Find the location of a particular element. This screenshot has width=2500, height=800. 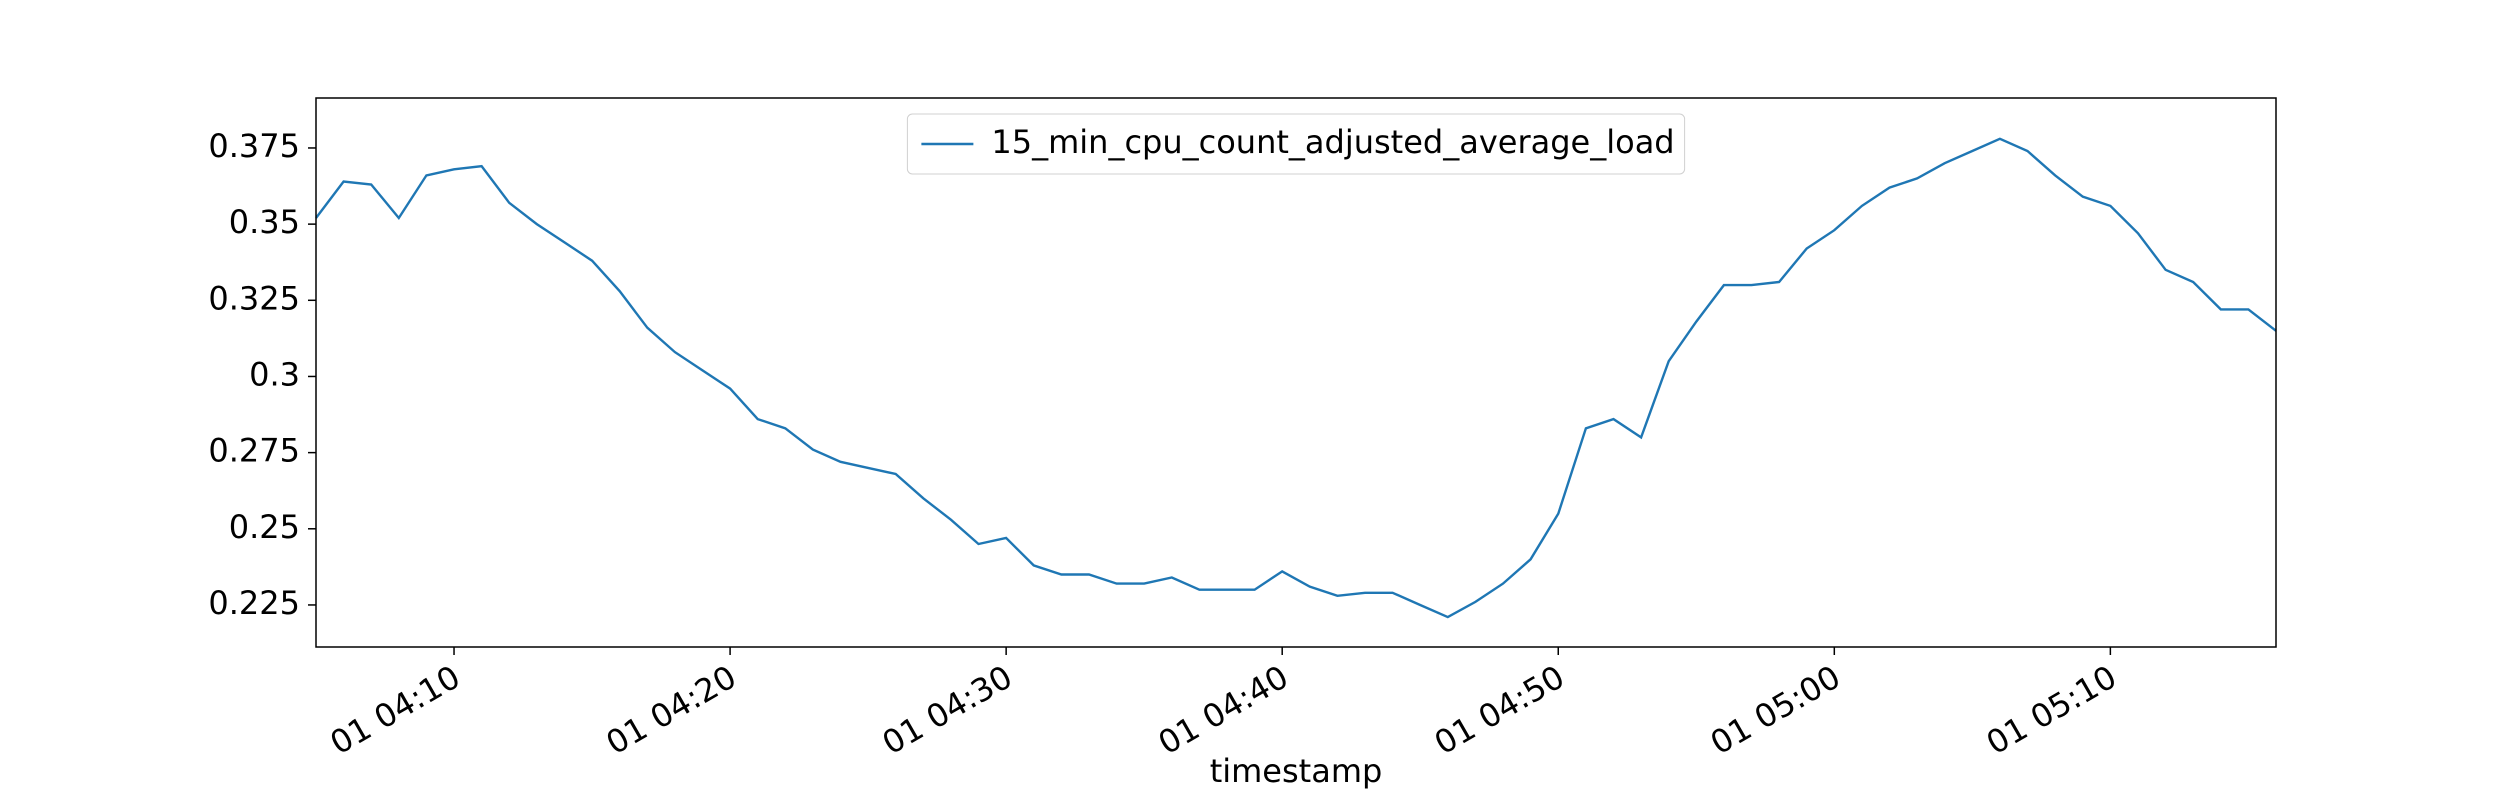

y-tick-label: 0.25 is located at coordinates (264, 527).